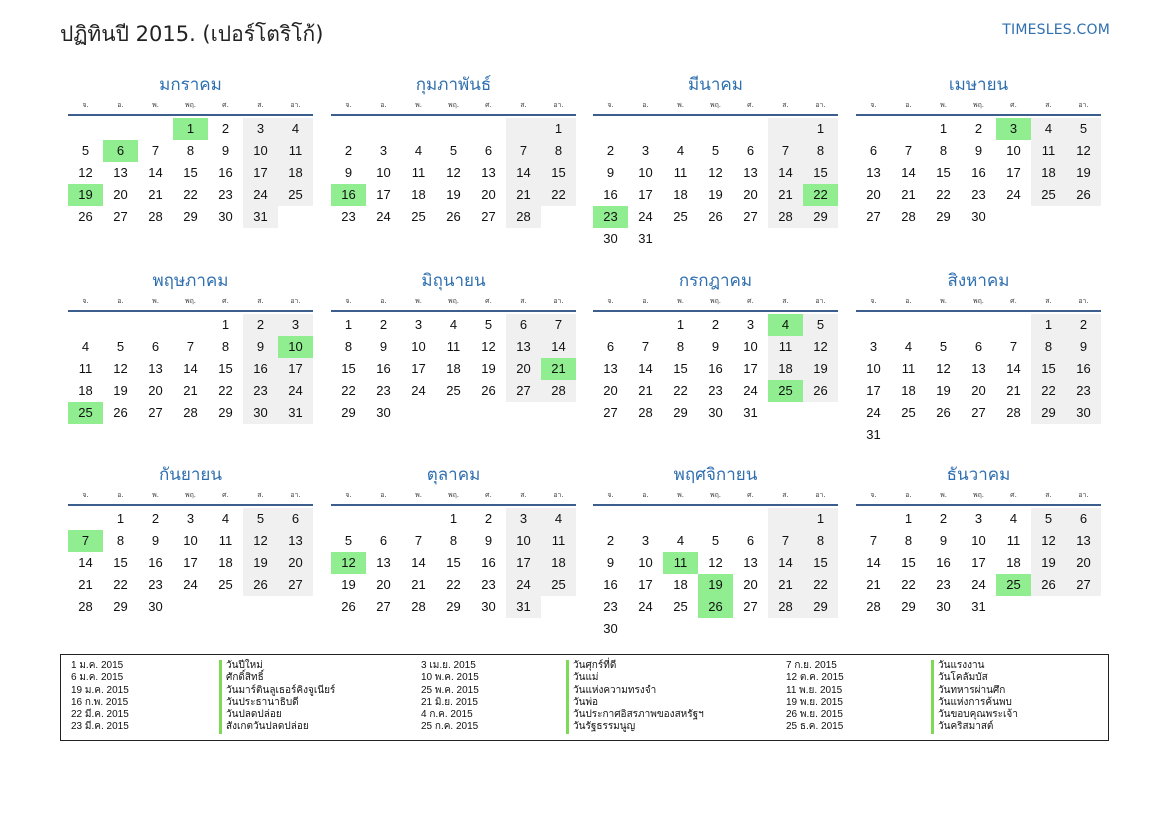 This screenshot has height=827, width=1169. Describe the element at coordinates (785, 195) in the screenshot. I see `day-cell: 21` at that location.